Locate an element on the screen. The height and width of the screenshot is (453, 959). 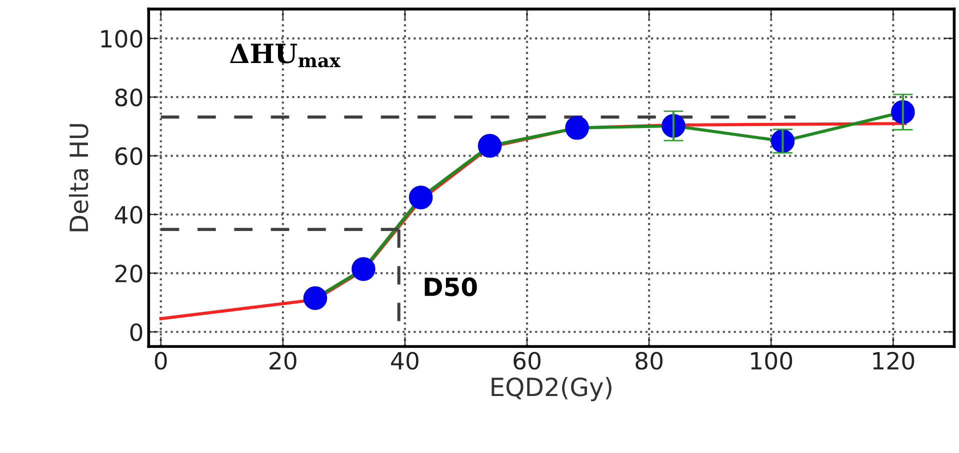
y-tick-label: 20 is located at coordinates (128, 273).